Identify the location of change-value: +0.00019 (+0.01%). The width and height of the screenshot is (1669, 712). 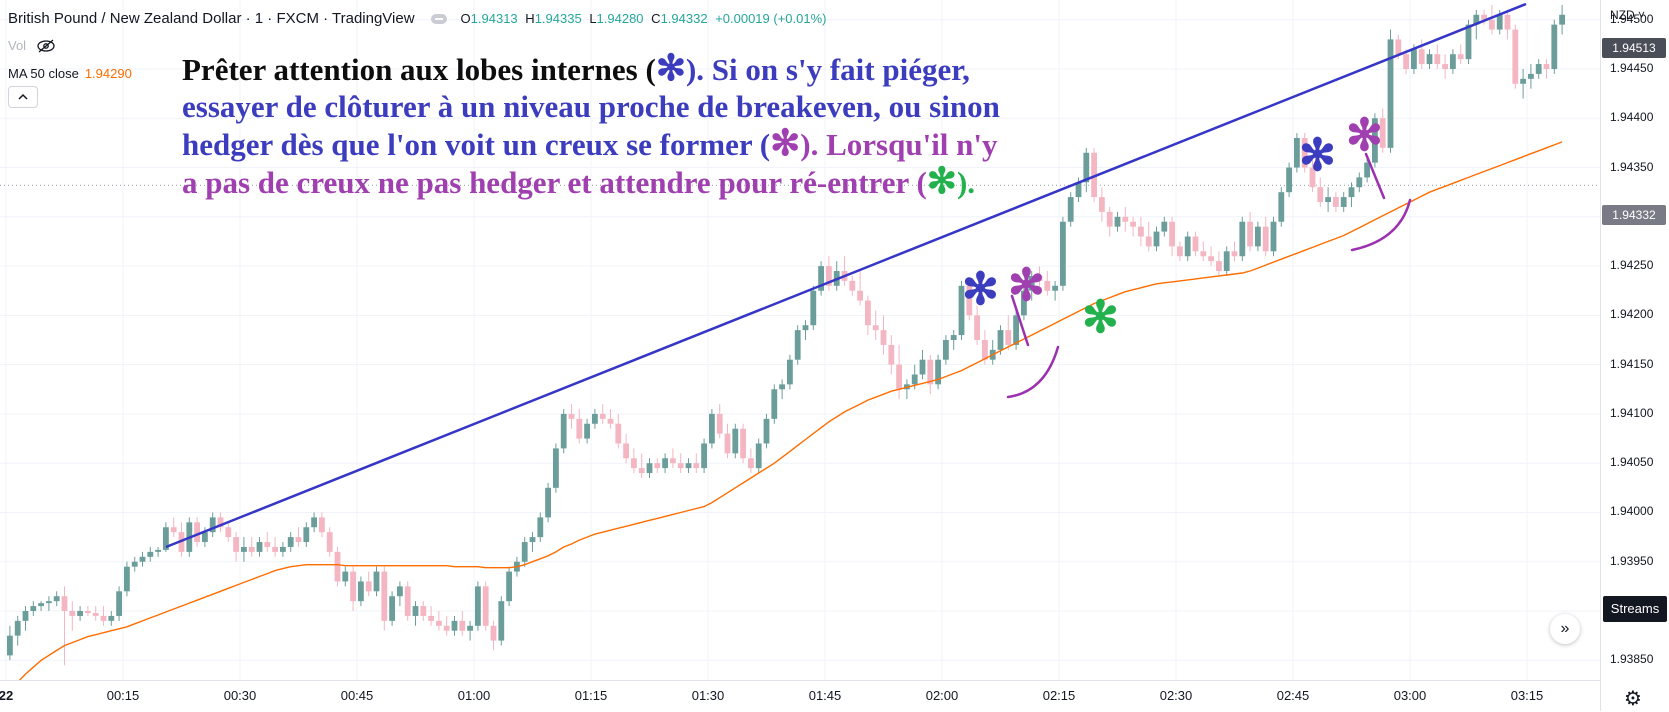
(771, 18).